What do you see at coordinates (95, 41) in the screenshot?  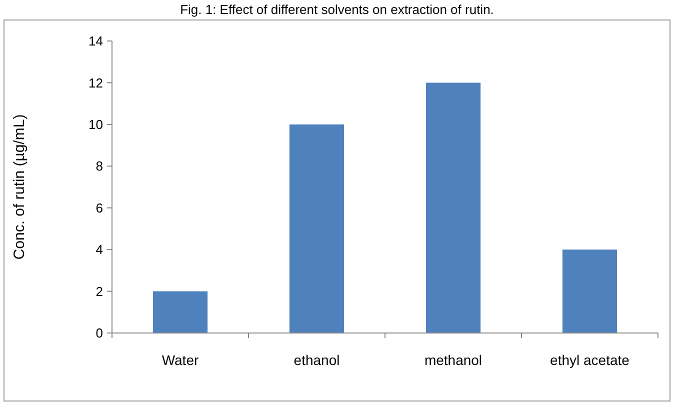 I see `y-tick-label: 14` at bounding box center [95, 41].